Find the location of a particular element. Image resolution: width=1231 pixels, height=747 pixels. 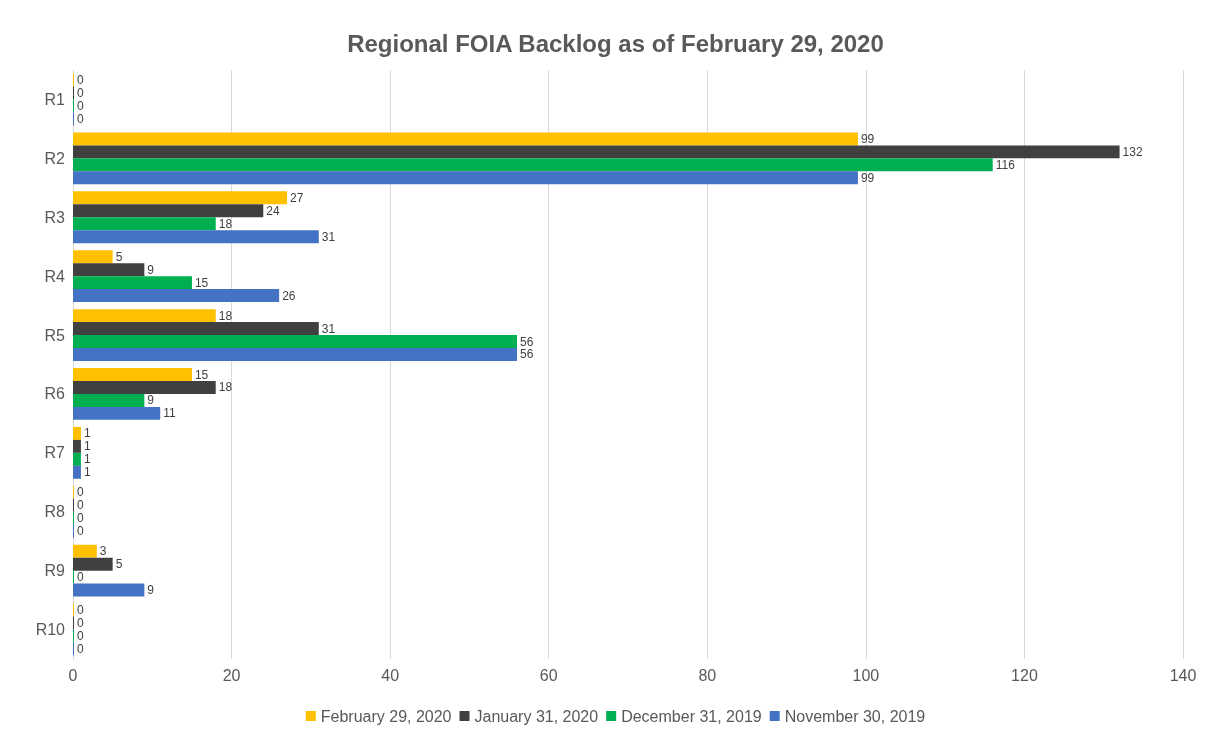

x-tick-label: 40 is located at coordinates (390, 675).